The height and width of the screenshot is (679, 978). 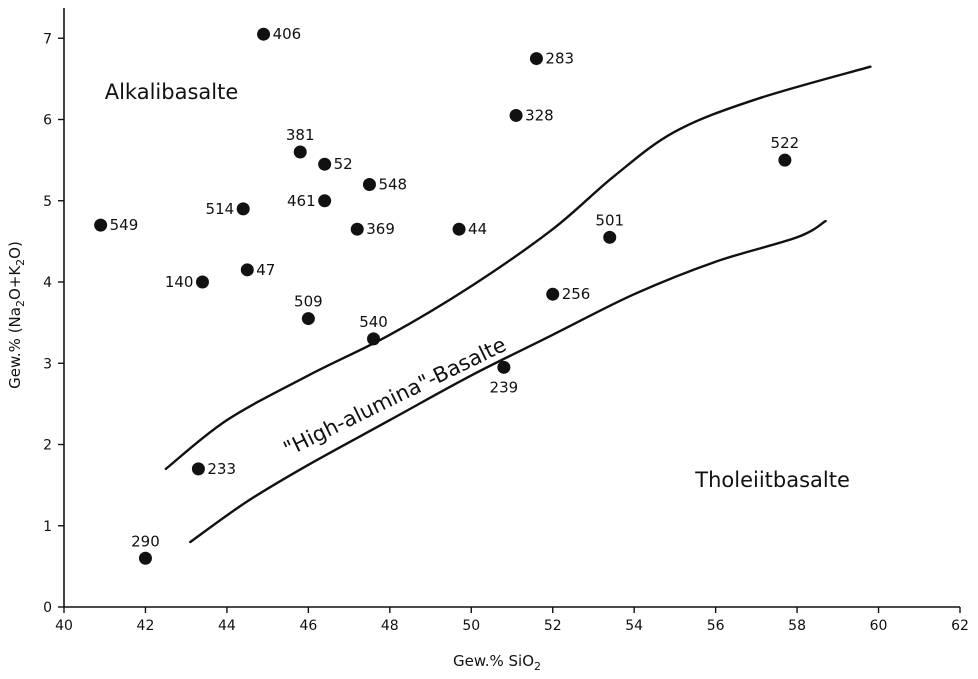 I want to click on point-label: 381, so click(x=300, y=135).